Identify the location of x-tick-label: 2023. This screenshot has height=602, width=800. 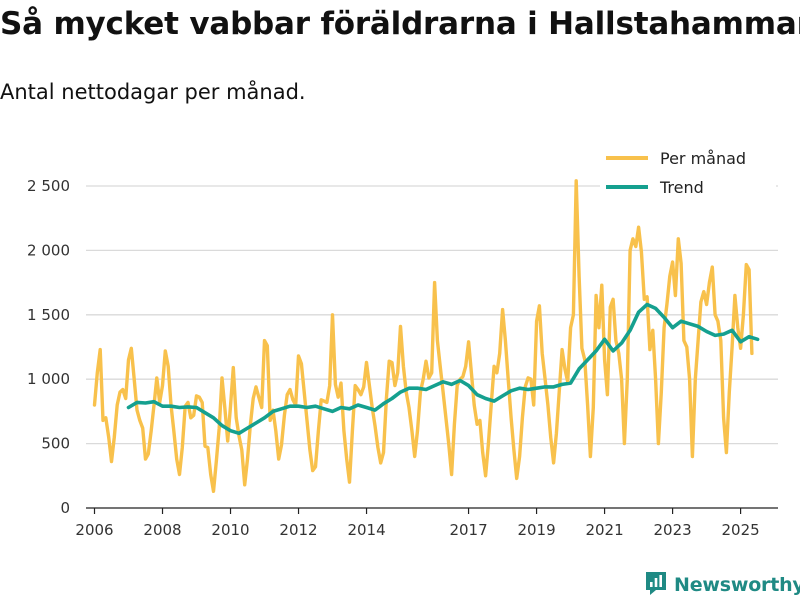
(672, 530).